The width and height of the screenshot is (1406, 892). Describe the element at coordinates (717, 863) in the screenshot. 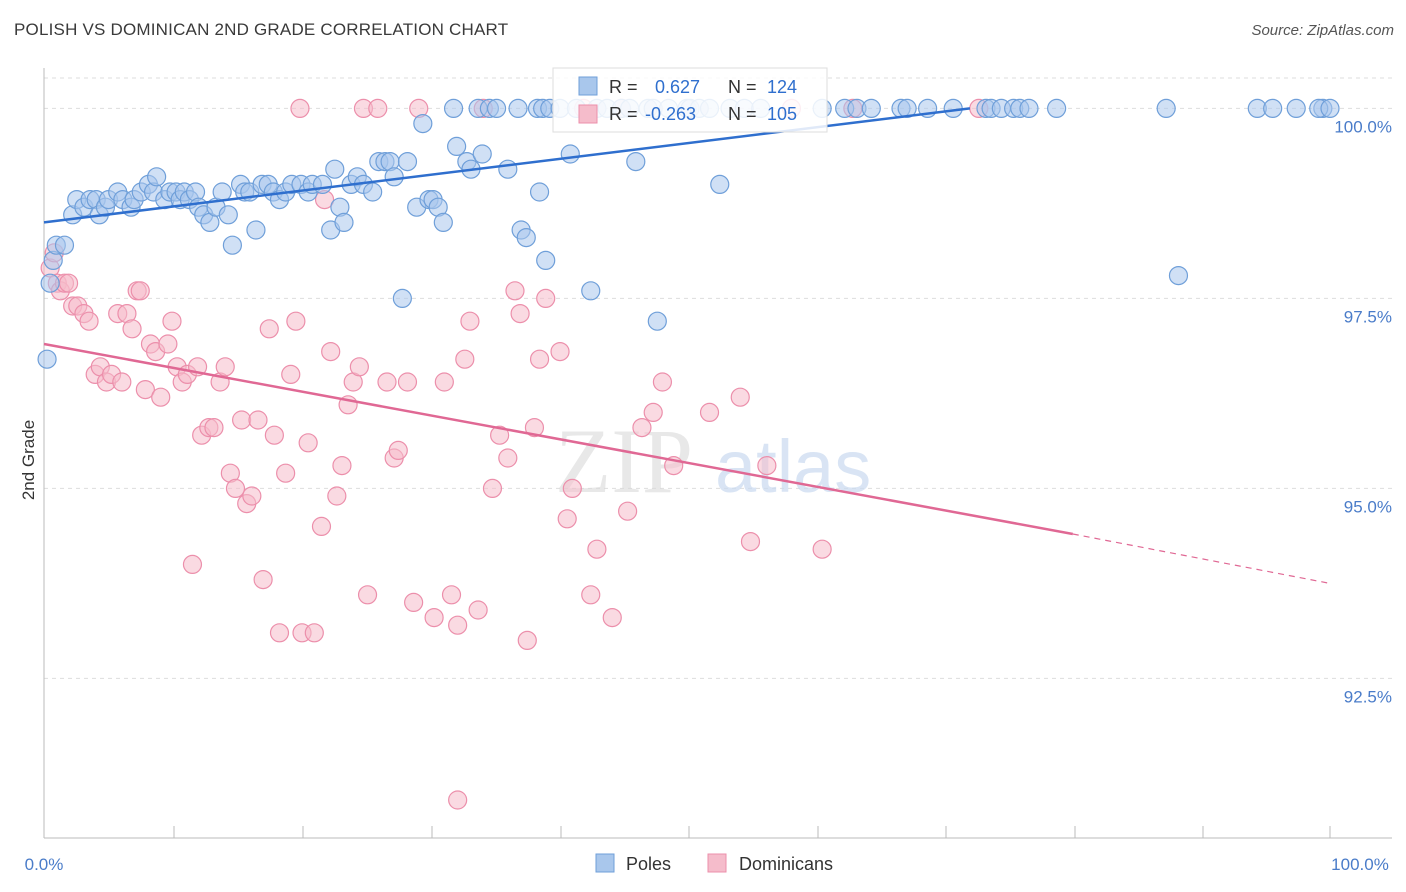

I see `legend-swatch-dominicans` at that location.